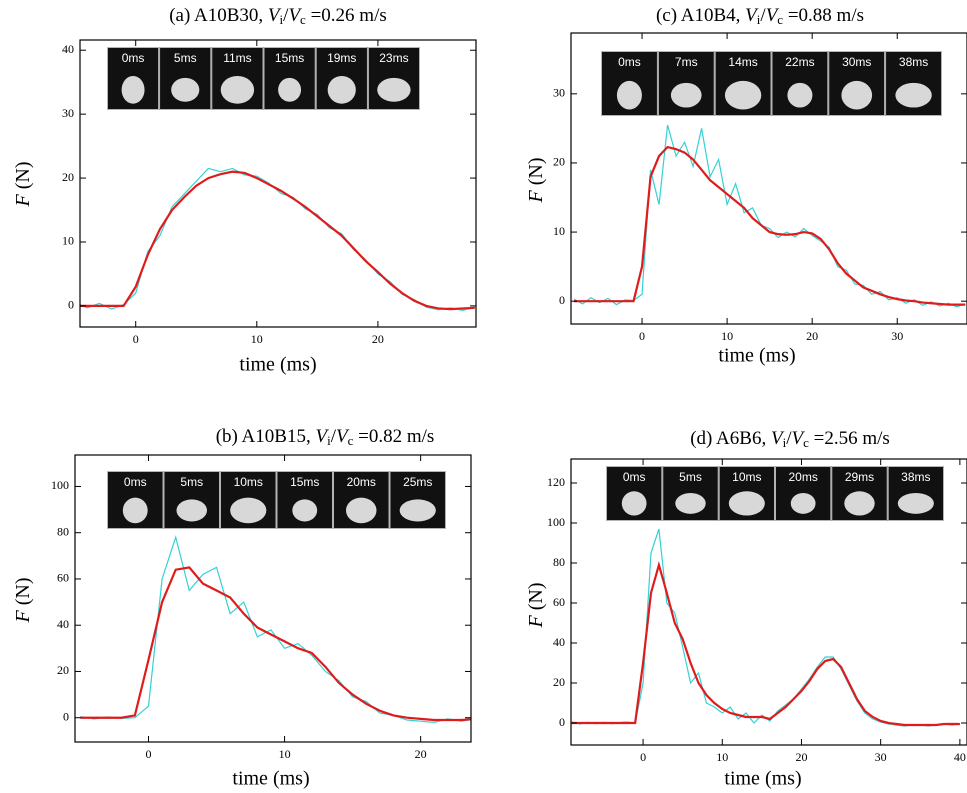  What do you see at coordinates (393, 58) in the screenshot?
I see `frame-label: 23ms` at bounding box center [393, 58].